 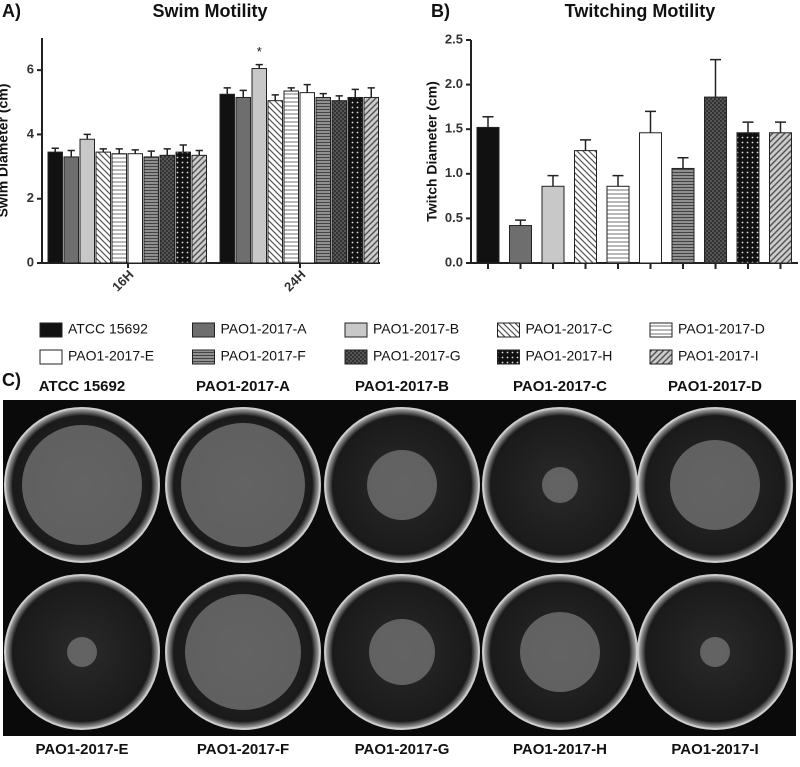 I want to click on y-tick-label: 0.0, so click(x=454, y=261).